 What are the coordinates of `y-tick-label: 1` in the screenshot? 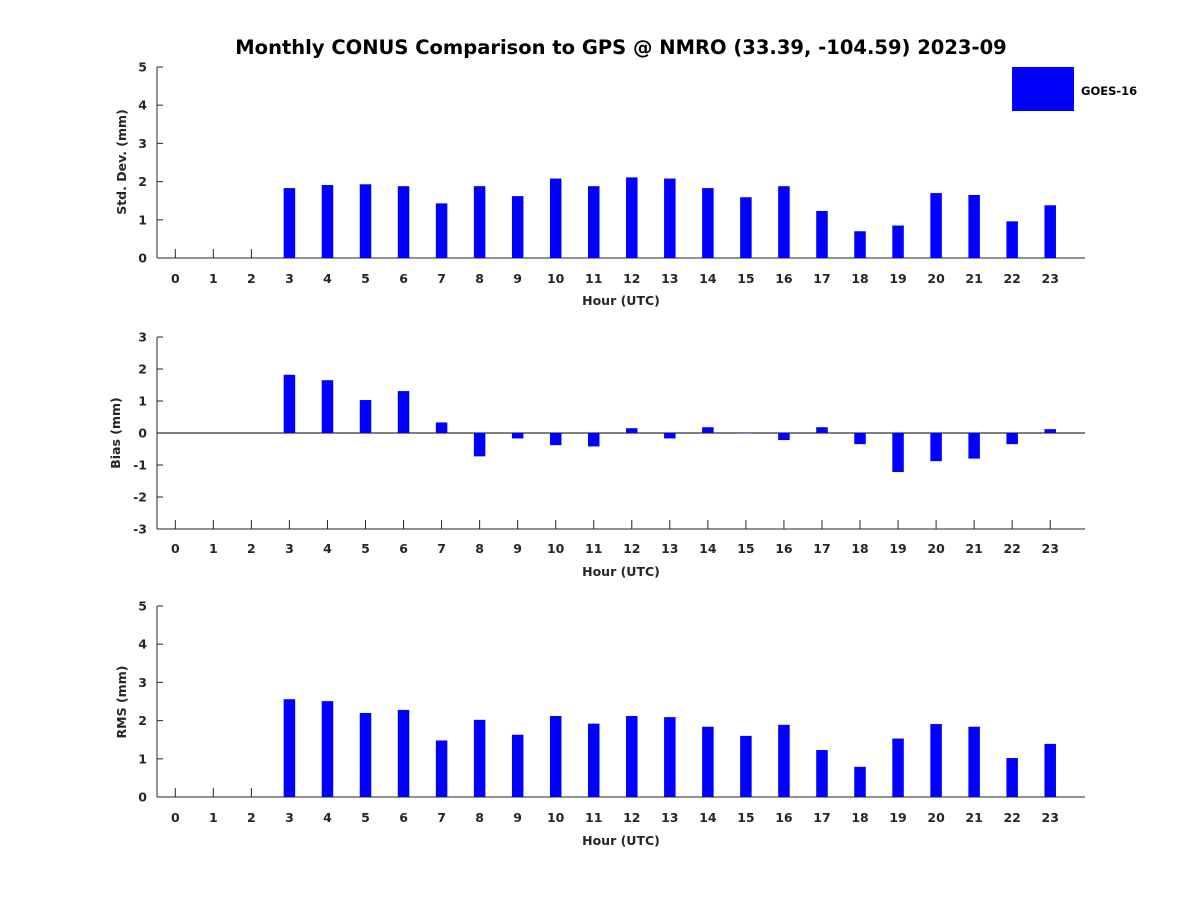 It's located at (142, 758).